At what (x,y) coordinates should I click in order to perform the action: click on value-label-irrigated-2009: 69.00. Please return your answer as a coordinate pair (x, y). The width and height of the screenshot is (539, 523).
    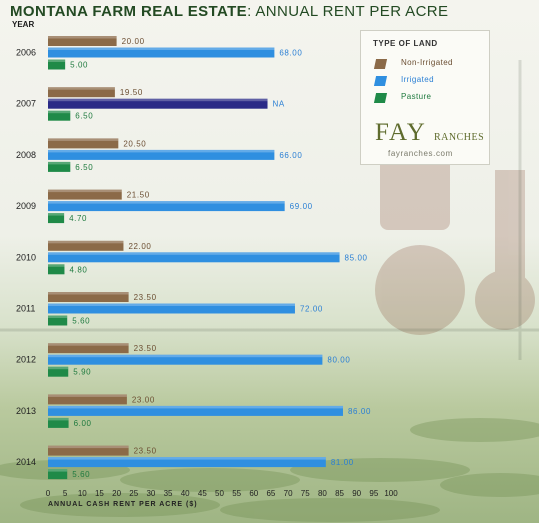
    Looking at the image, I should click on (301, 206).